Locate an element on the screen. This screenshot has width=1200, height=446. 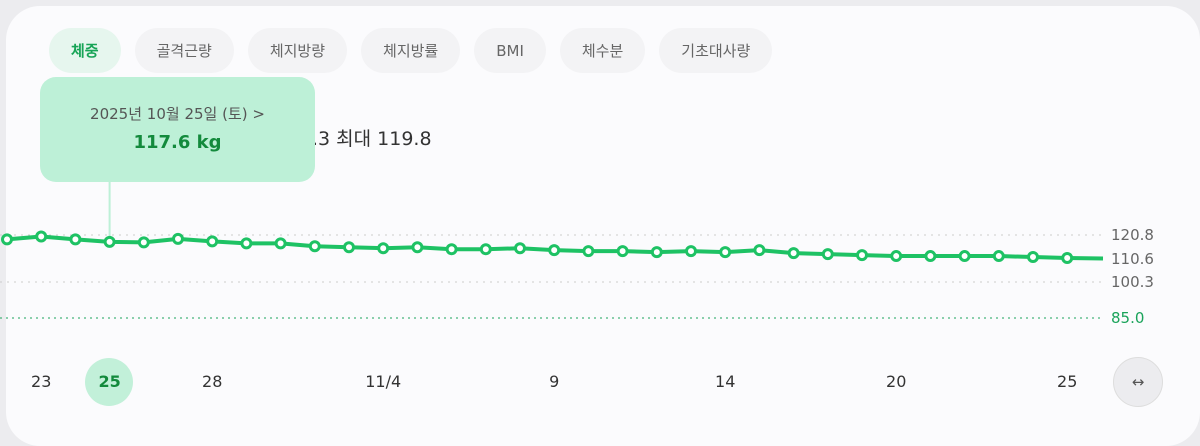
x-tick-label: 9 is located at coordinates (554, 381).